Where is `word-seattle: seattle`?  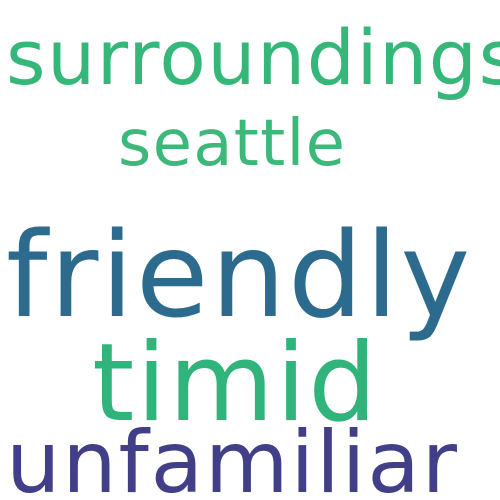
word-seattle: seattle is located at coordinates (232, 144).